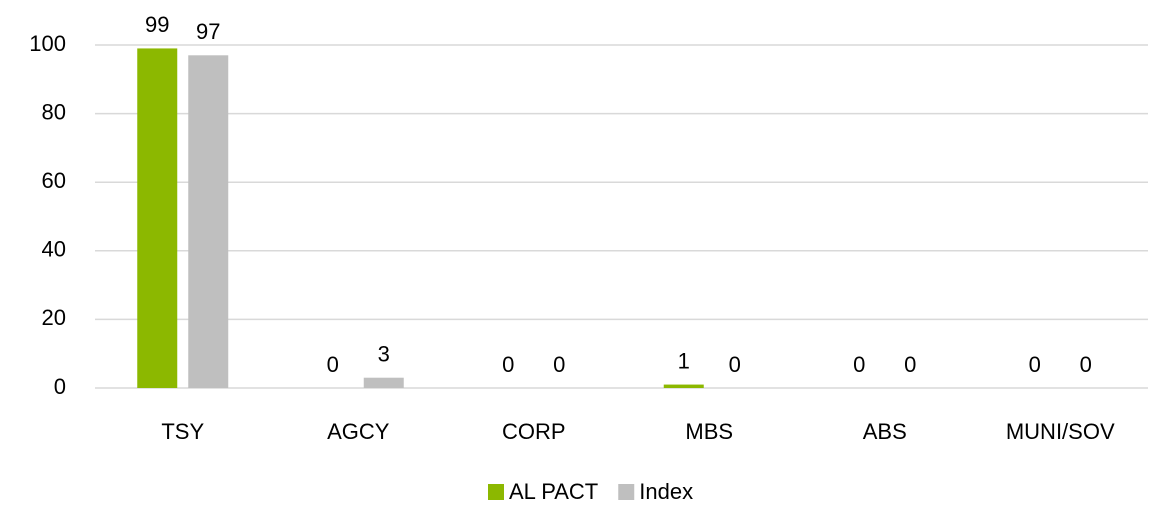  I want to click on x-tick-label: MUNI/SOV, so click(1060, 431).